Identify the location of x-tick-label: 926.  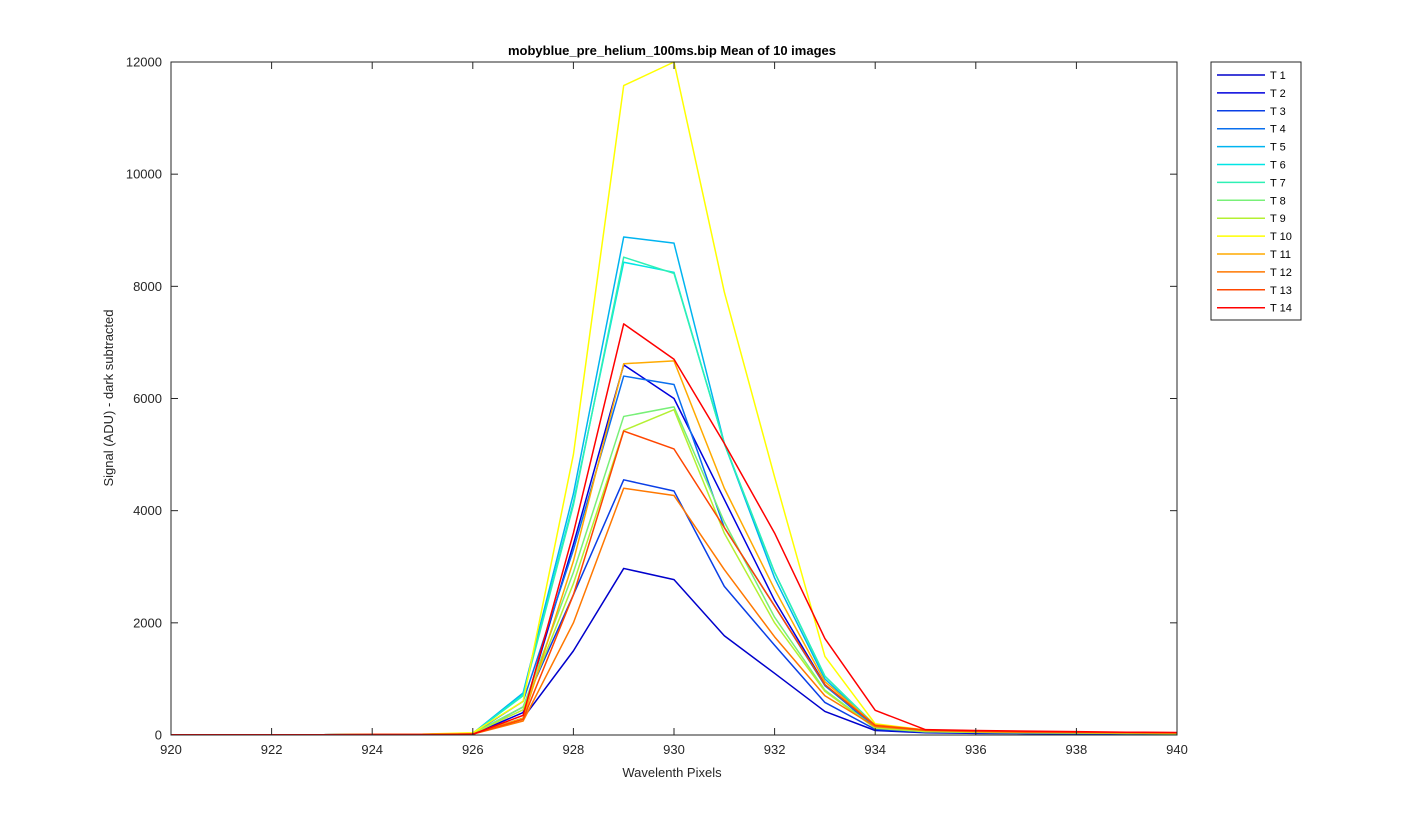
(473, 749).